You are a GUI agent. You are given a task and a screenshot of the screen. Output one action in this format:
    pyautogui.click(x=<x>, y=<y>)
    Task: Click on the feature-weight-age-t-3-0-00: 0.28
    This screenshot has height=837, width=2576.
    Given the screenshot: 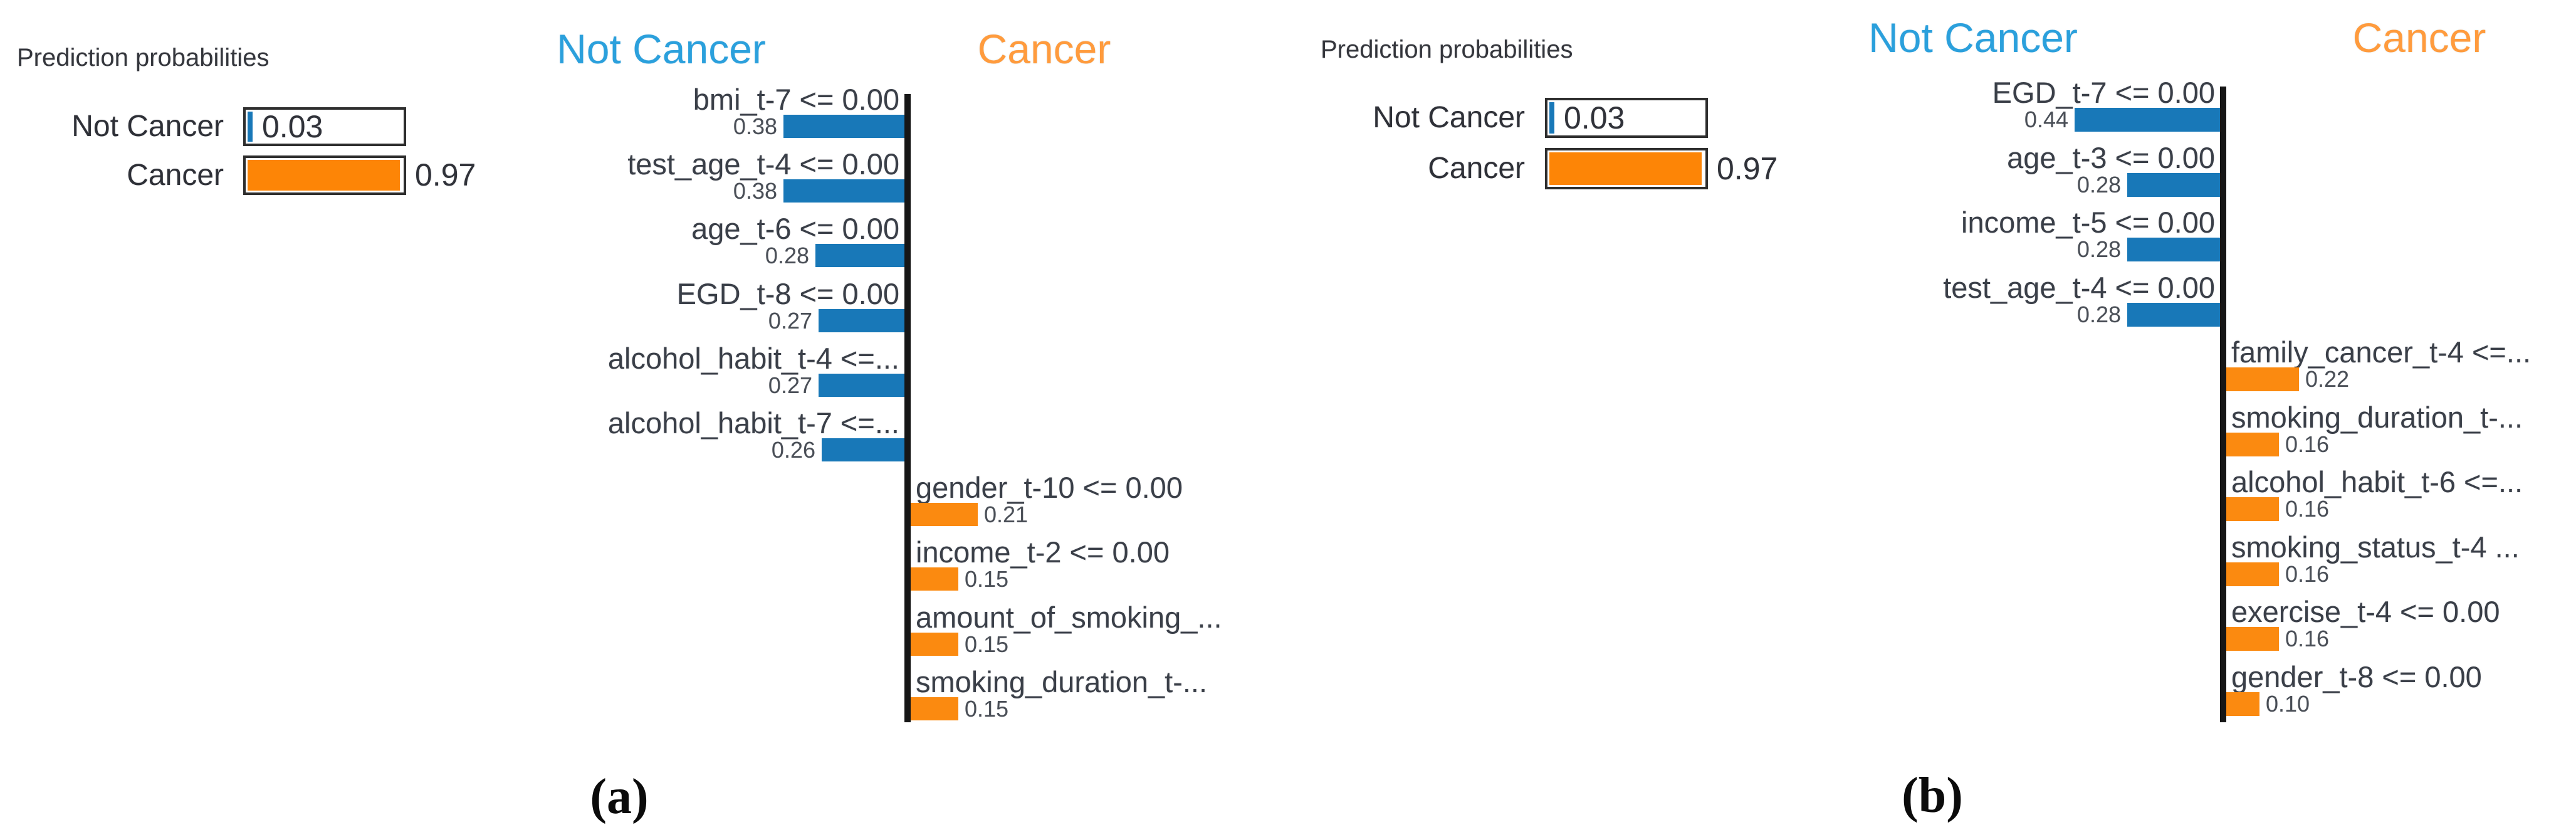 What is the action you would take?
    pyautogui.click(x=2098, y=185)
    